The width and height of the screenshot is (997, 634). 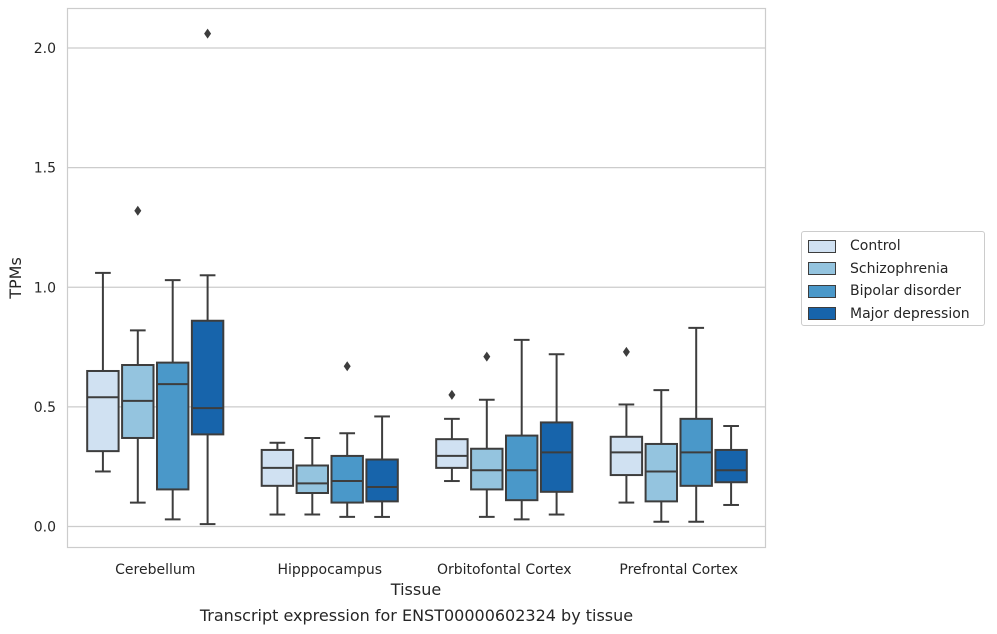 I want to click on x-tick-label: Cerebellum, so click(x=155, y=570).